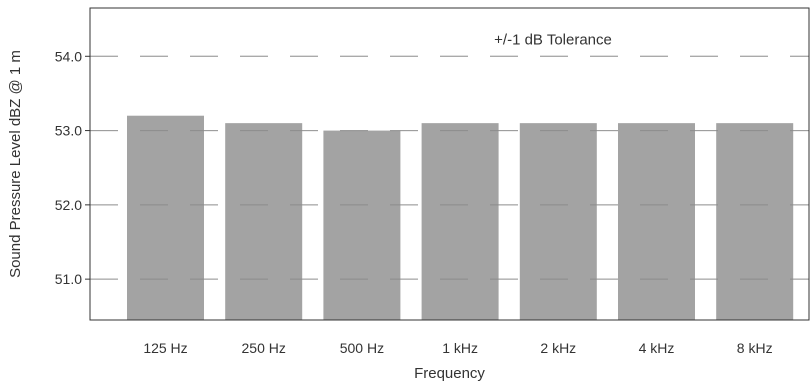 This screenshot has height=385, width=812. I want to click on y-tick-labels: 51.0 52.0 53.0 54.0, so click(72, 167).